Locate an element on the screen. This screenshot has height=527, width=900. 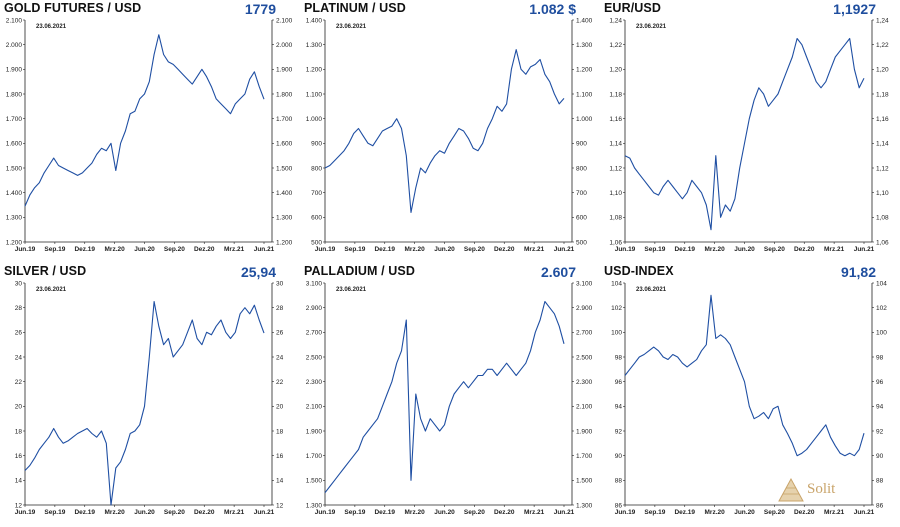
y-tick-label-left: 14 is located at coordinates (19, 481).